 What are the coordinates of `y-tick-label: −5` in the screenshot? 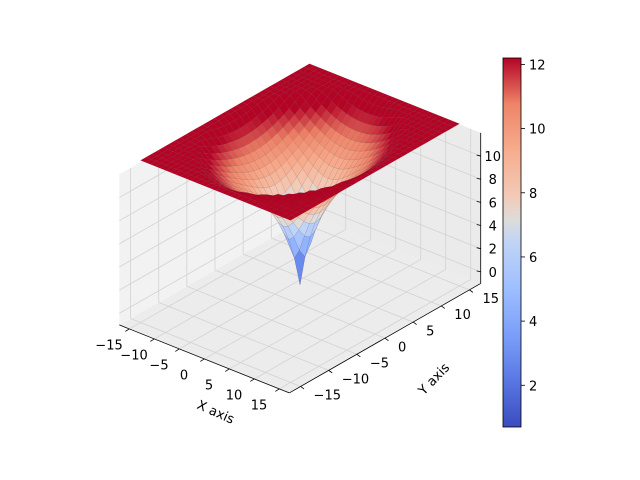 It's located at (379, 363).